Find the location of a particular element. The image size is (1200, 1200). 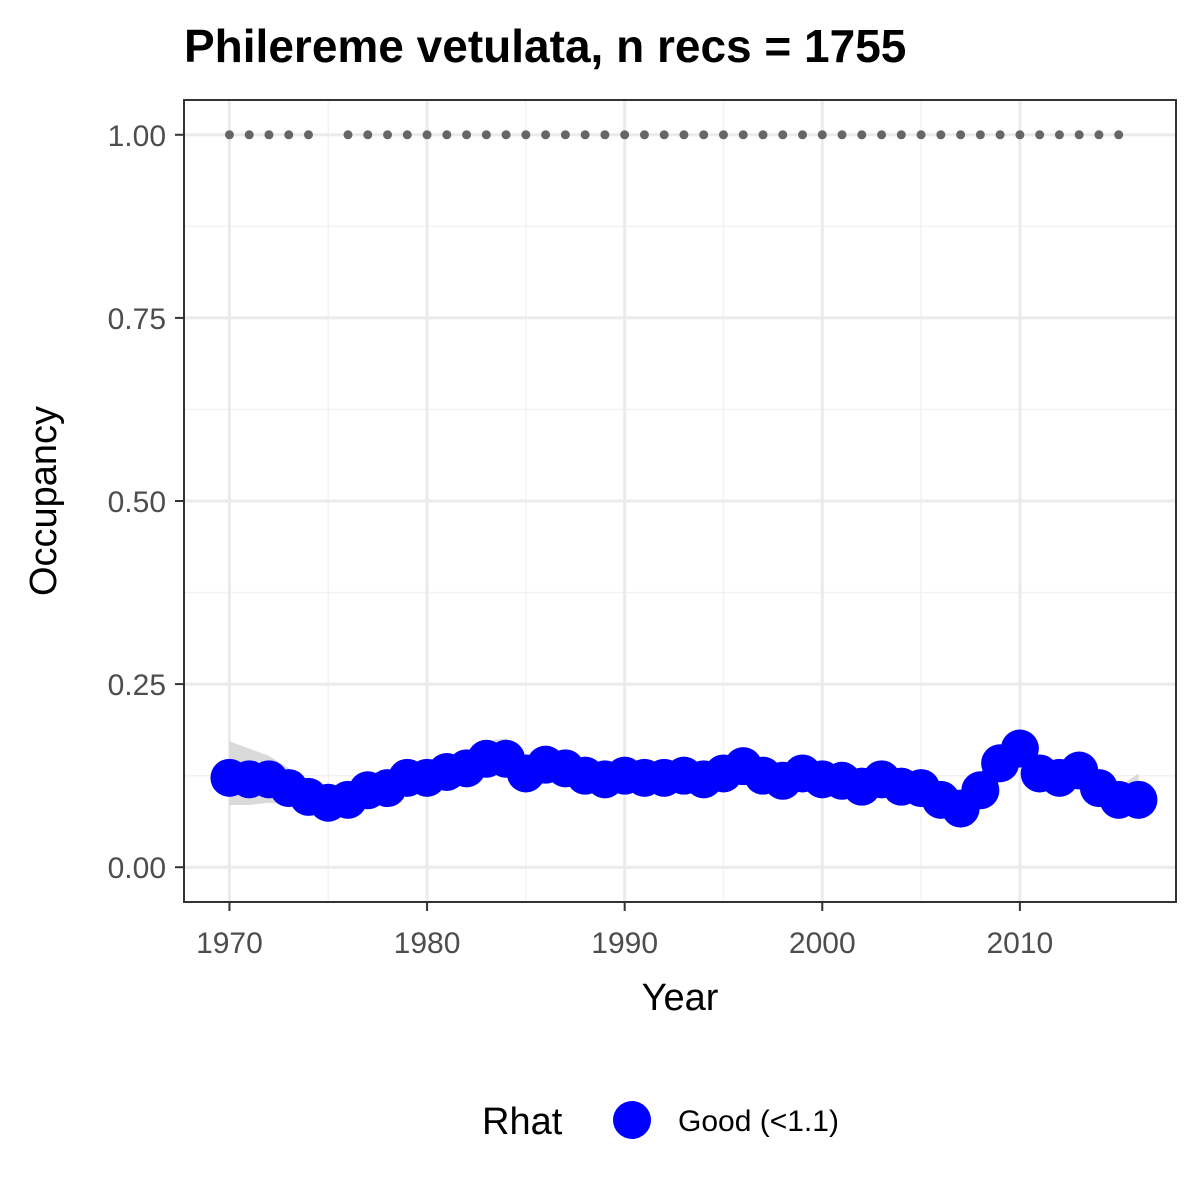

y-tick-label: 0.00 is located at coordinates (137, 868).